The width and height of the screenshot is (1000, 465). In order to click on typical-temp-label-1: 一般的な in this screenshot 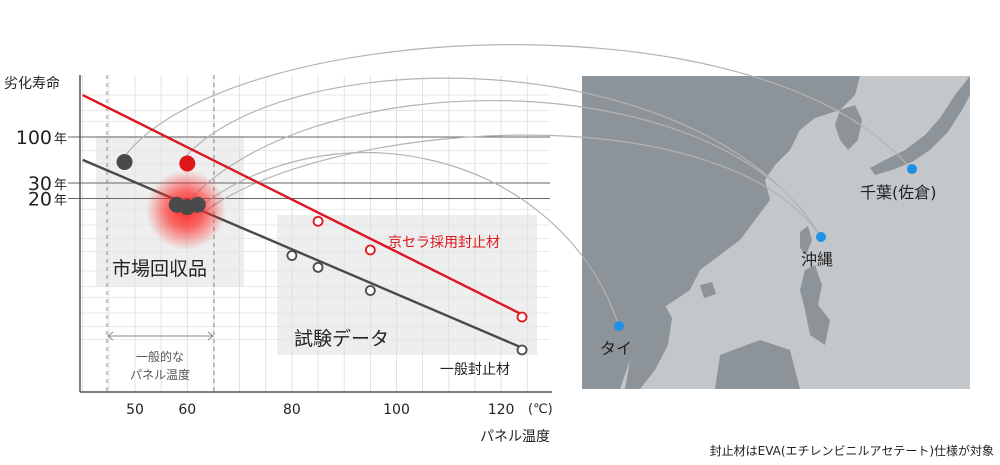, I will do `click(160, 356)`.